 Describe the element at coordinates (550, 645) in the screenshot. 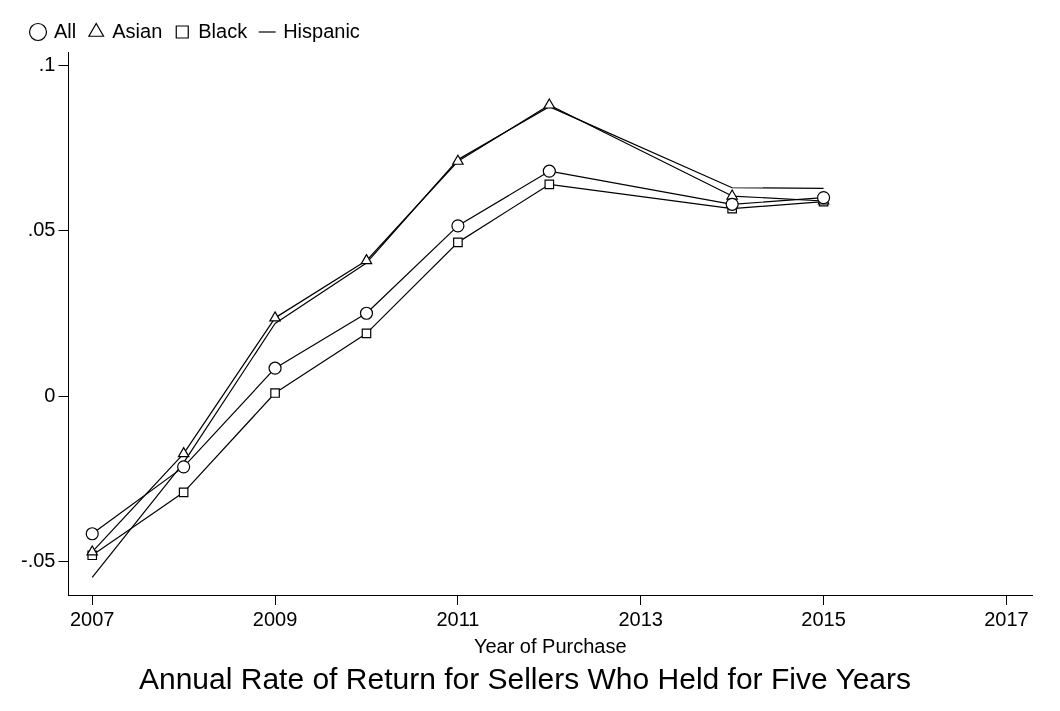

I see `x-axis-title: Year of Purchase` at that location.